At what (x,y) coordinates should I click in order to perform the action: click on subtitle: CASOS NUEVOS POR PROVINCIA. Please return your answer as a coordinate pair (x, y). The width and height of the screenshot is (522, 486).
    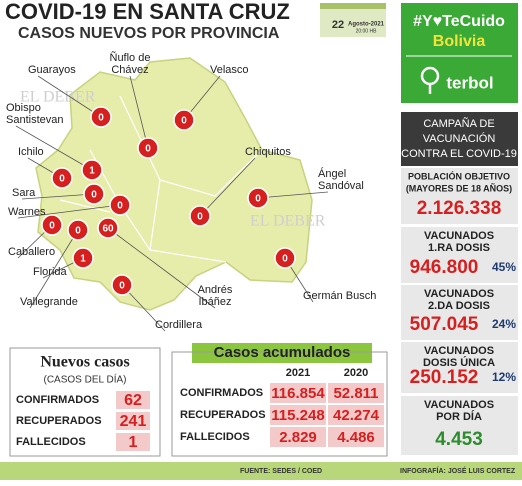
    Looking at the image, I should click on (149, 33).